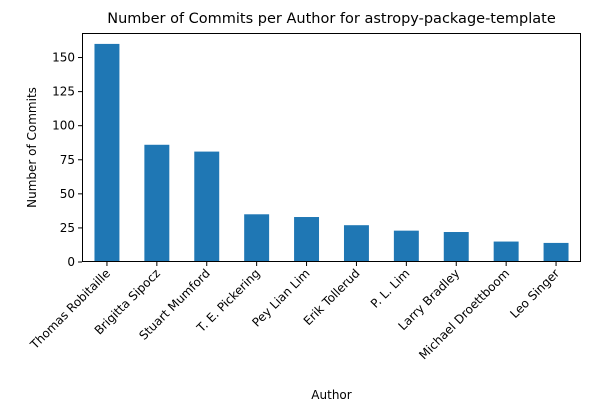  What do you see at coordinates (63, 58) in the screenshot?
I see `y-tick-label-6: 150` at bounding box center [63, 58].